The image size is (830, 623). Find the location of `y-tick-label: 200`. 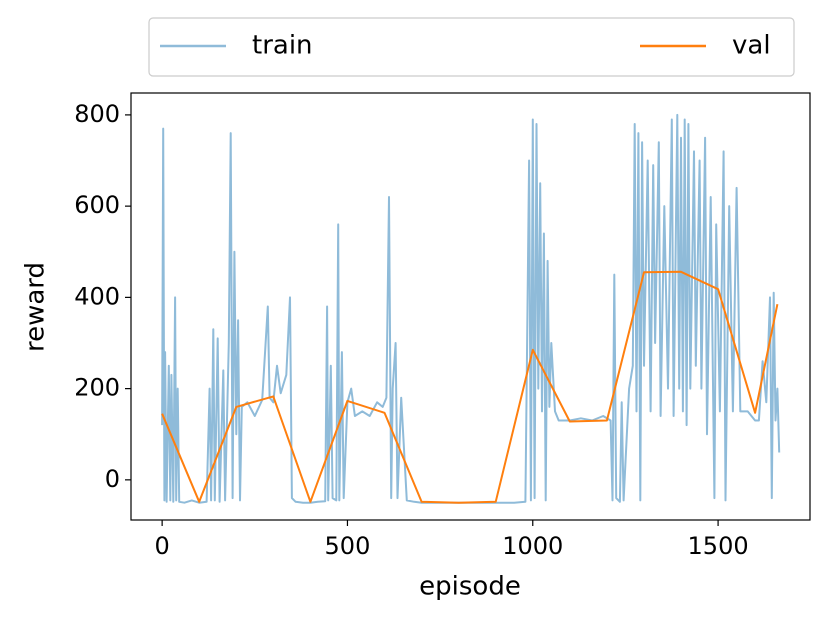

y-tick-label: 200 is located at coordinates (97, 388).